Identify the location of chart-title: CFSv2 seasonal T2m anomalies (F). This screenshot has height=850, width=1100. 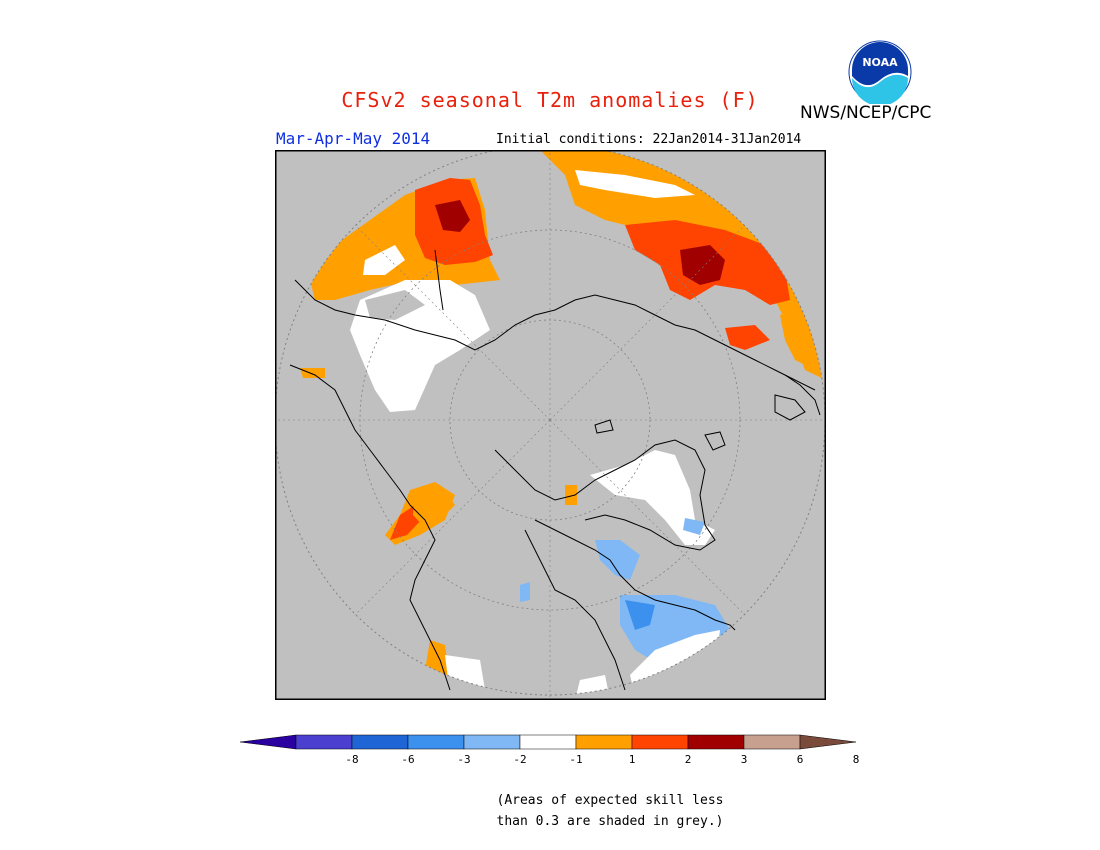
(550, 100).